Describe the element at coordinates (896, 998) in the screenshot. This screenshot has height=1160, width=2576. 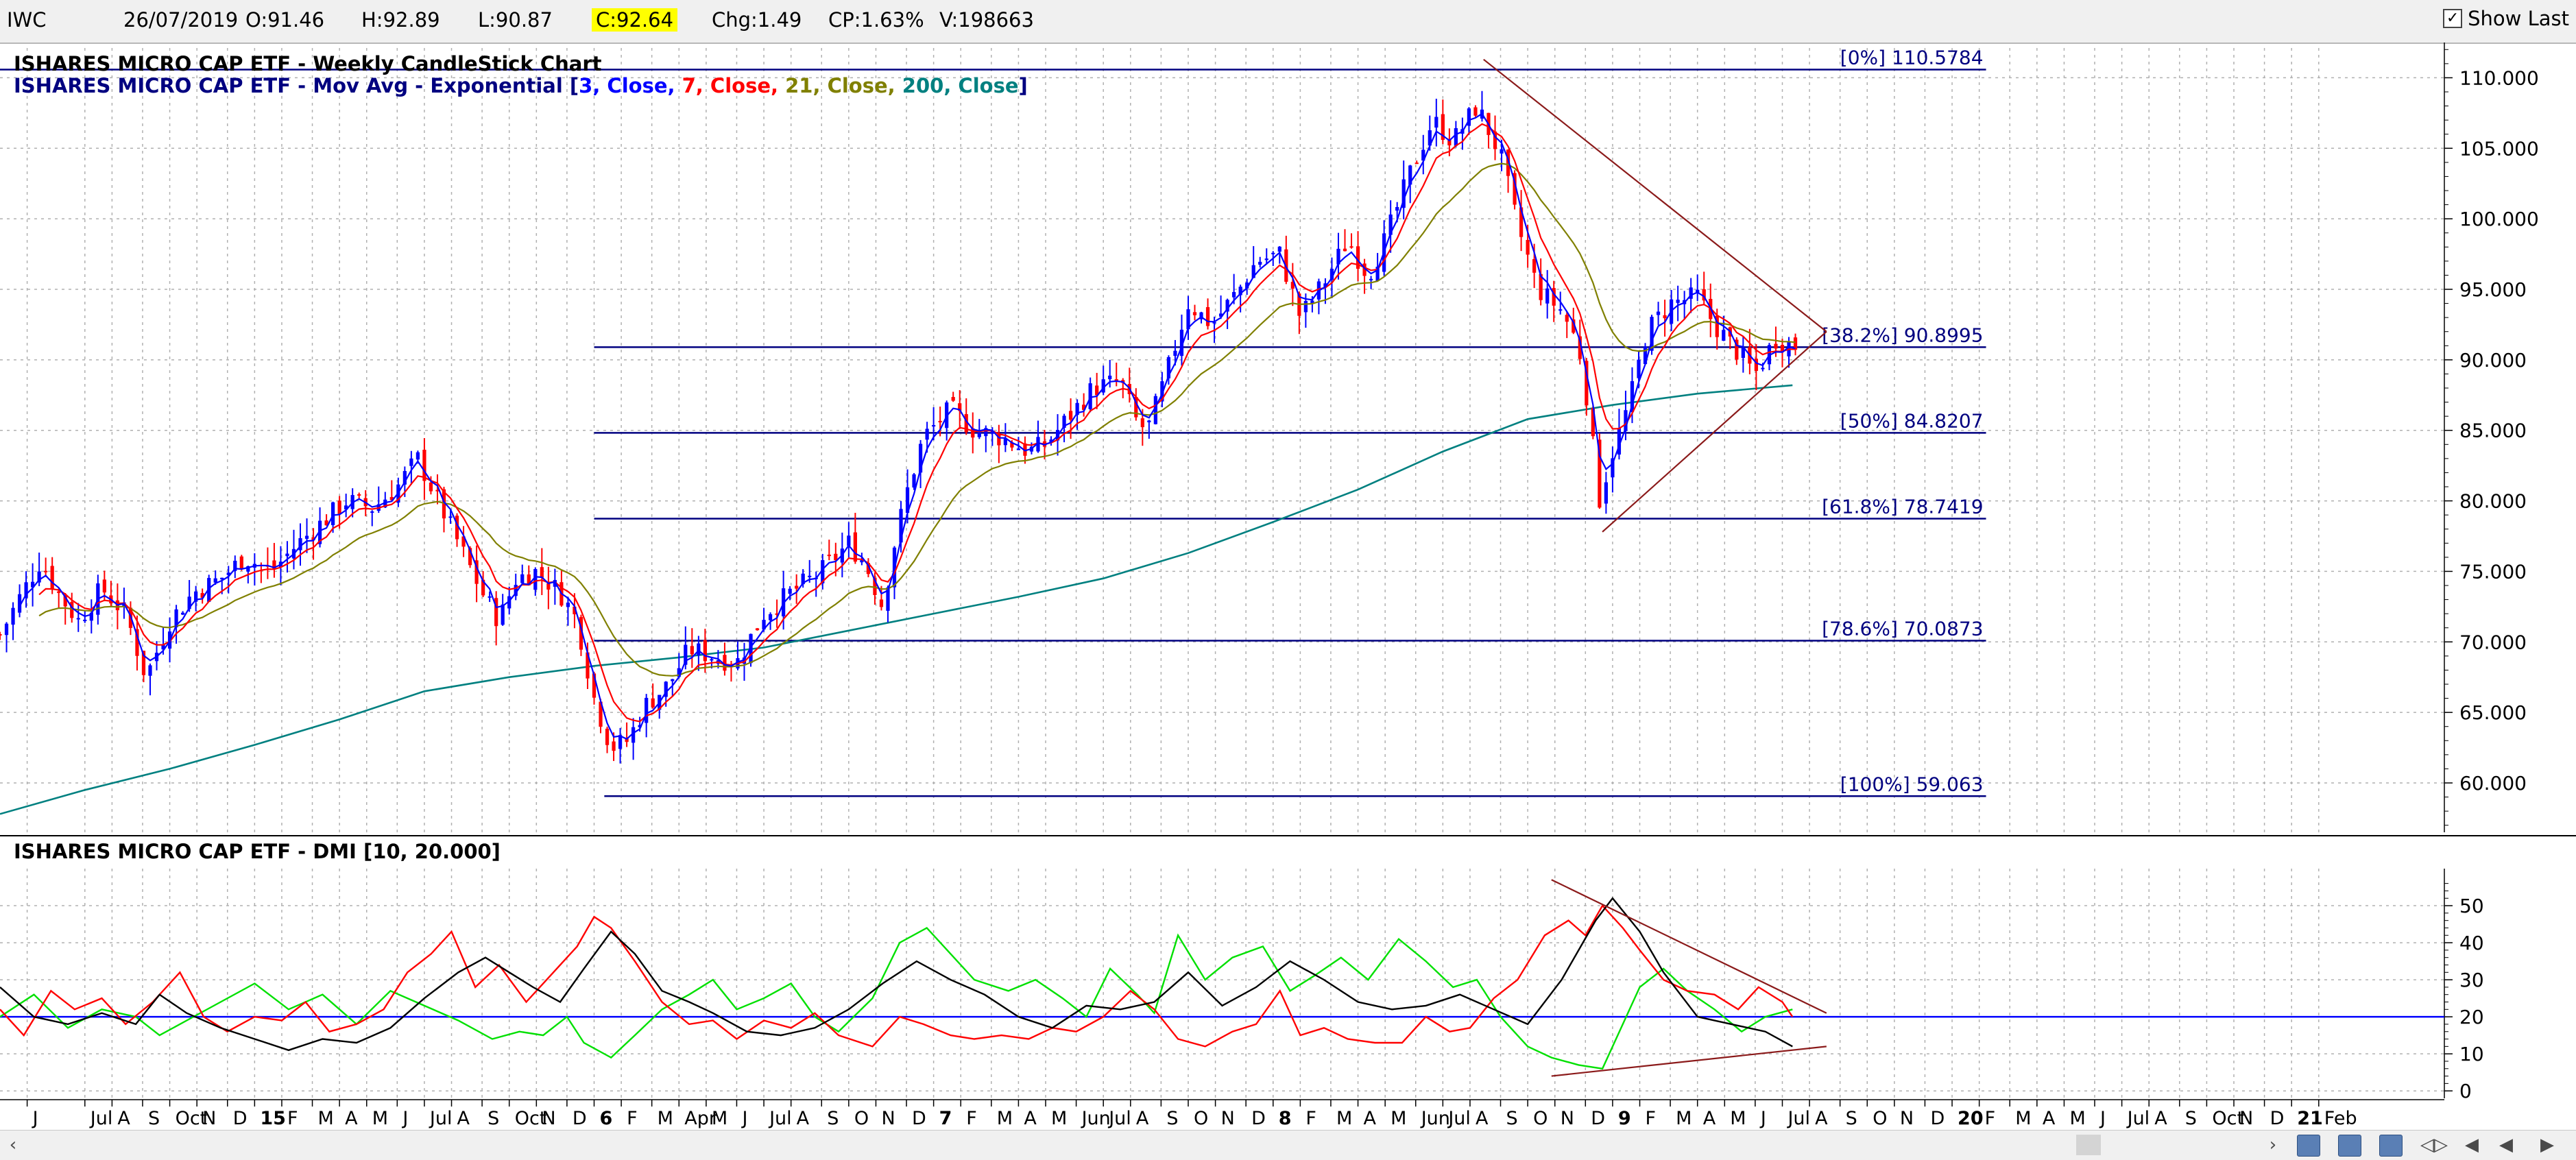
I see `dmi-plus-line` at that location.